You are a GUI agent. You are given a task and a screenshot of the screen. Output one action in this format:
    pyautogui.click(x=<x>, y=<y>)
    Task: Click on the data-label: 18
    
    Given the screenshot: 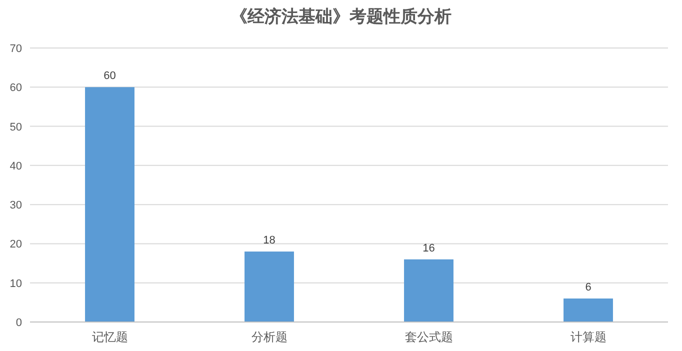 What is the action you would take?
    pyautogui.click(x=269, y=240)
    